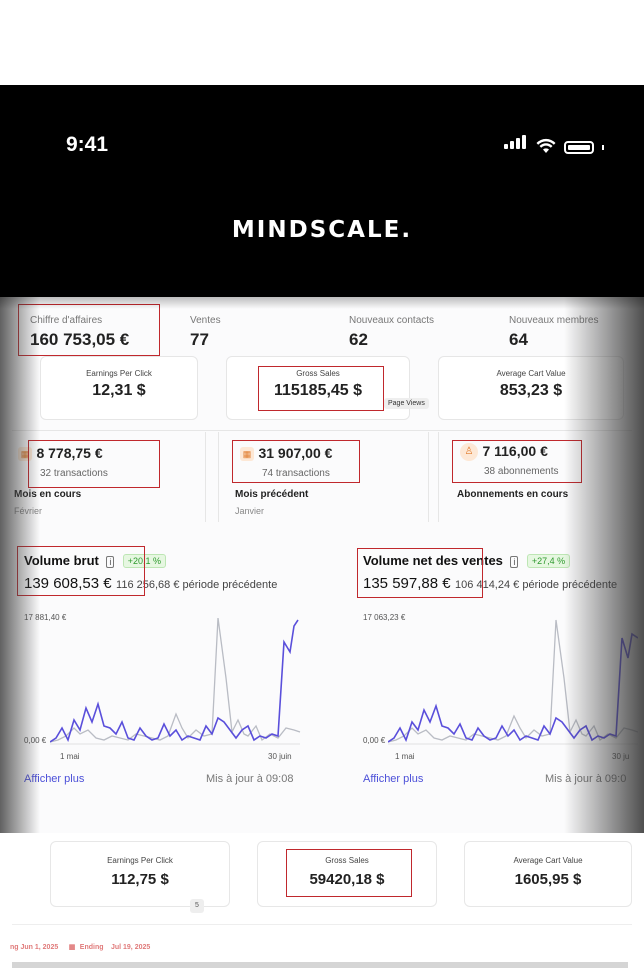  I want to click on wifi-icon, so click(546, 145).